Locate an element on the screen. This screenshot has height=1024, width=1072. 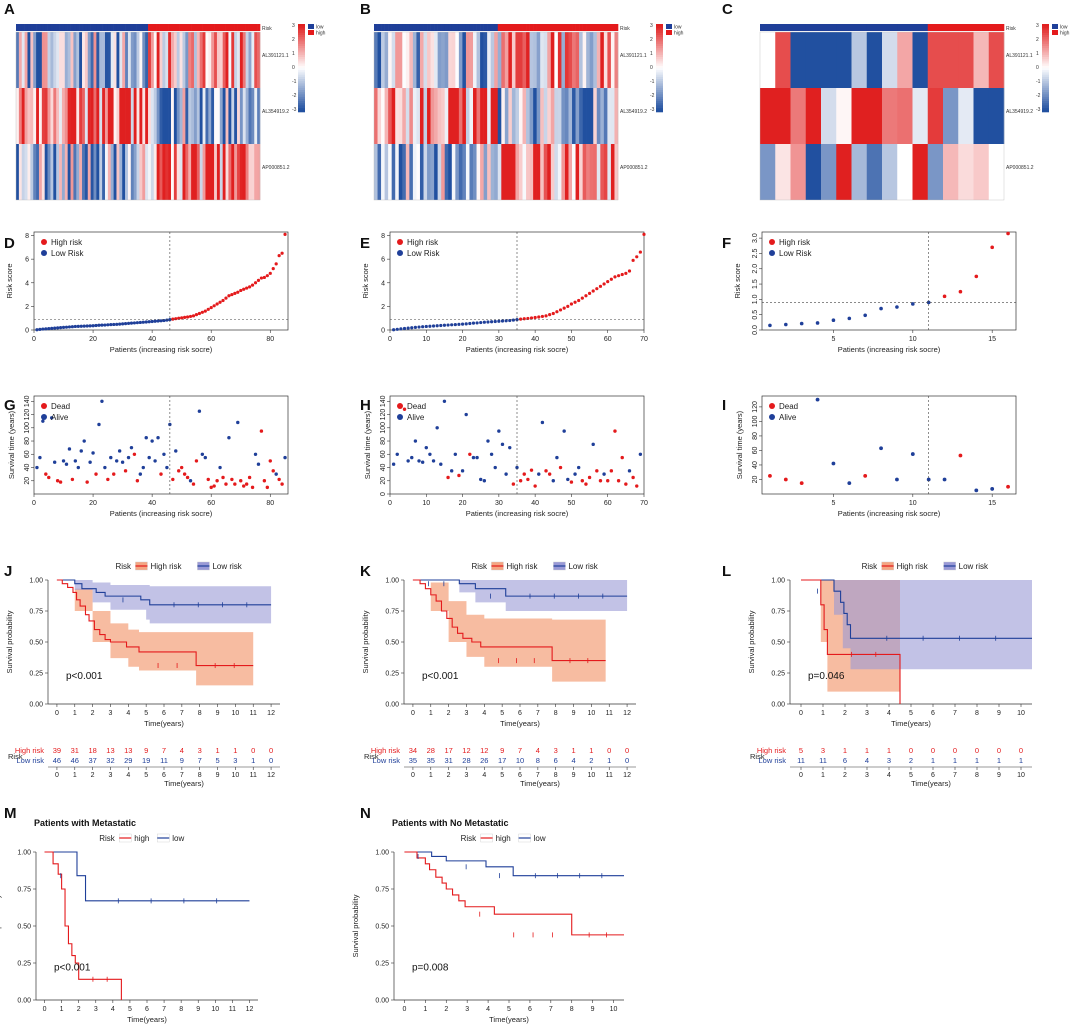
y-tick-label: 2.5 is located at coordinates (755, 253).